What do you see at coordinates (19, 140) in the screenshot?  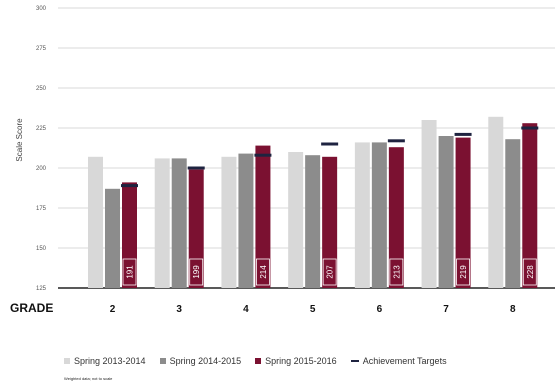 I see `y-axis-label: Scale Score` at bounding box center [19, 140].